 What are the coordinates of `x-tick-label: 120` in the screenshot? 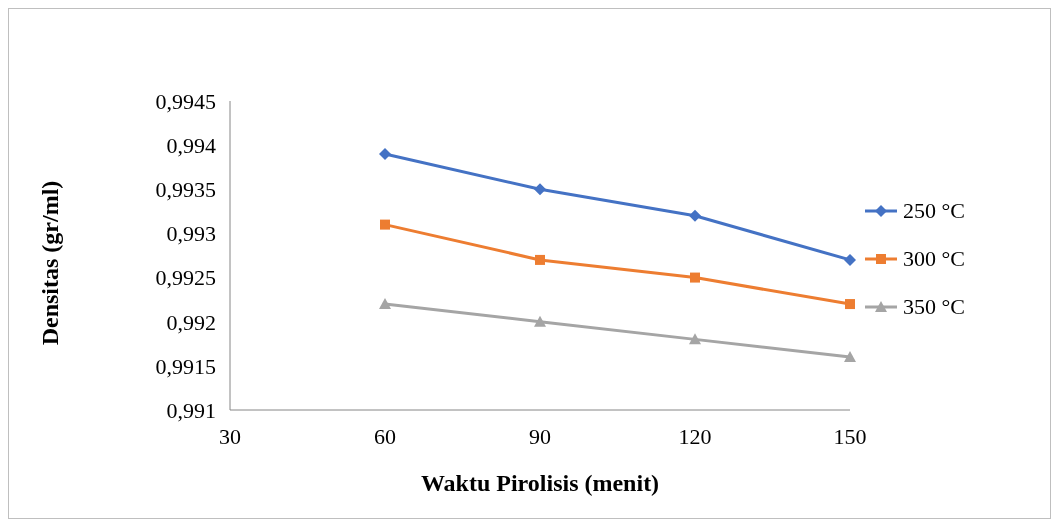 It's located at (695, 436).